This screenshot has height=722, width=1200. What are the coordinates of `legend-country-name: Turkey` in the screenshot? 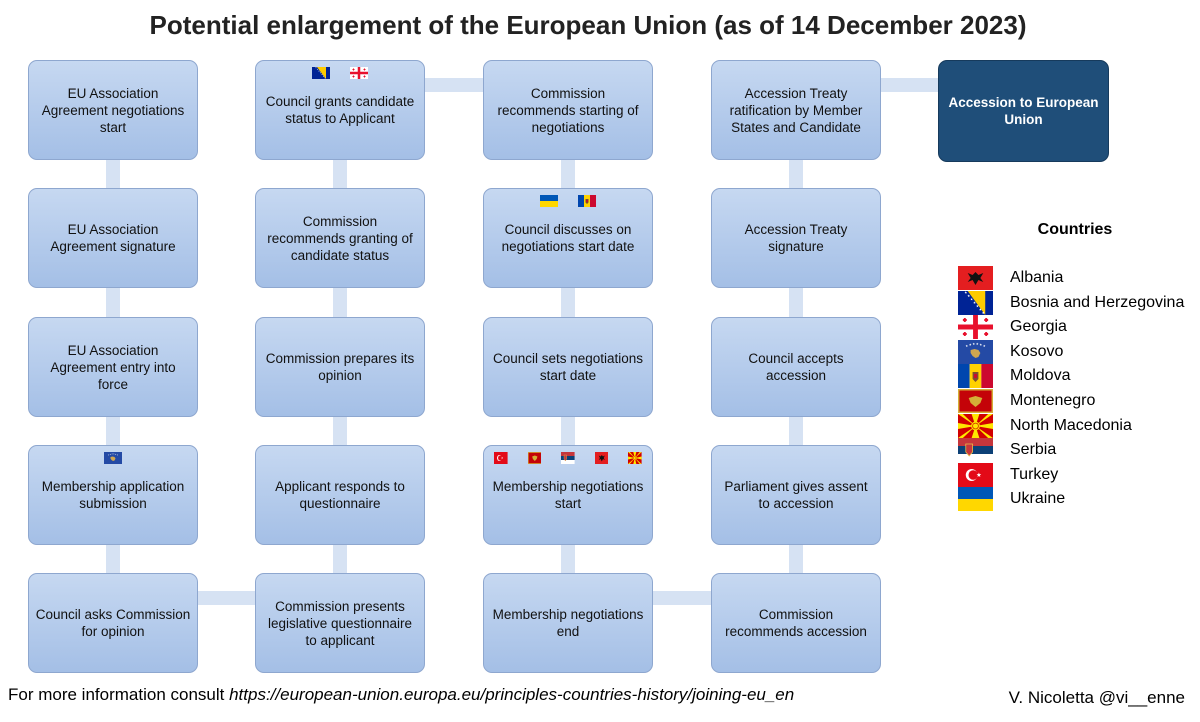 It's located at (1034, 474).